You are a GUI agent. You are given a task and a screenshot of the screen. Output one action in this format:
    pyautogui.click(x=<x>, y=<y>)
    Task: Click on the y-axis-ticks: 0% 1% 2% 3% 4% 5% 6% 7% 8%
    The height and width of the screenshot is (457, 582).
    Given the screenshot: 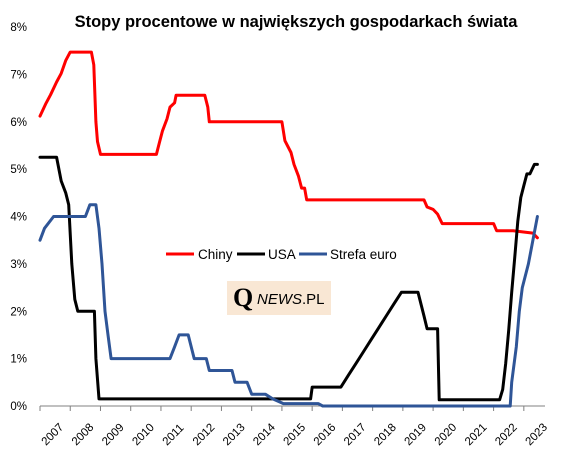 What is the action you would take?
    pyautogui.click(x=18, y=217)
    